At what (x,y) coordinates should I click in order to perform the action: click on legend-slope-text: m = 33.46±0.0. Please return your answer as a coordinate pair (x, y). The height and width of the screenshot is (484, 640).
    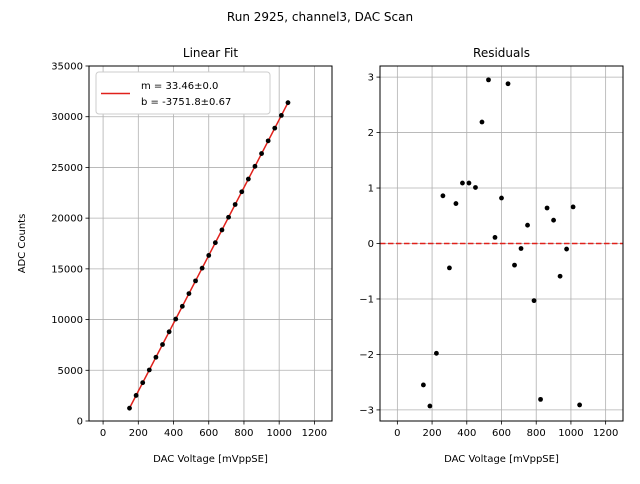
    Looking at the image, I should click on (179, 86).